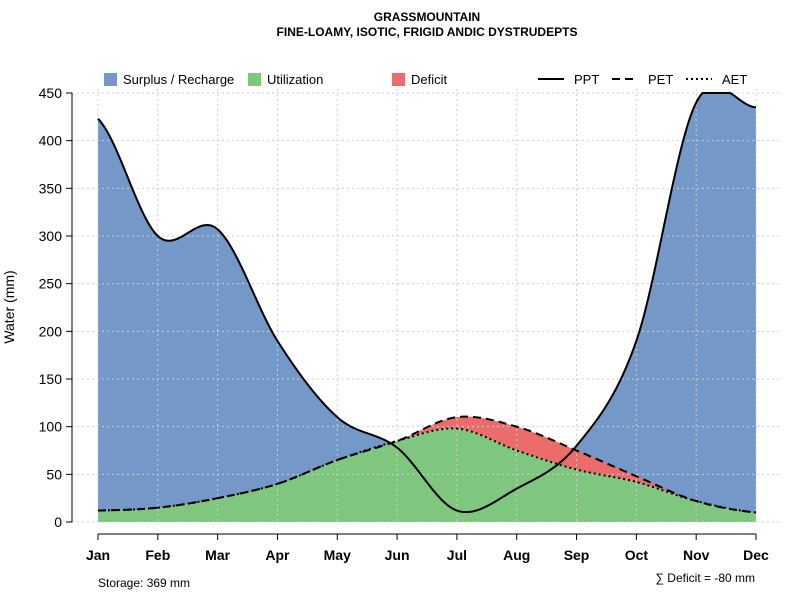 The width and height of the screenshot is (800, 605). What do you see at coordinates (98, 555) in the screenshot?
I see `x-tick-label-jan: Jan` at bounding box center [98, 555].